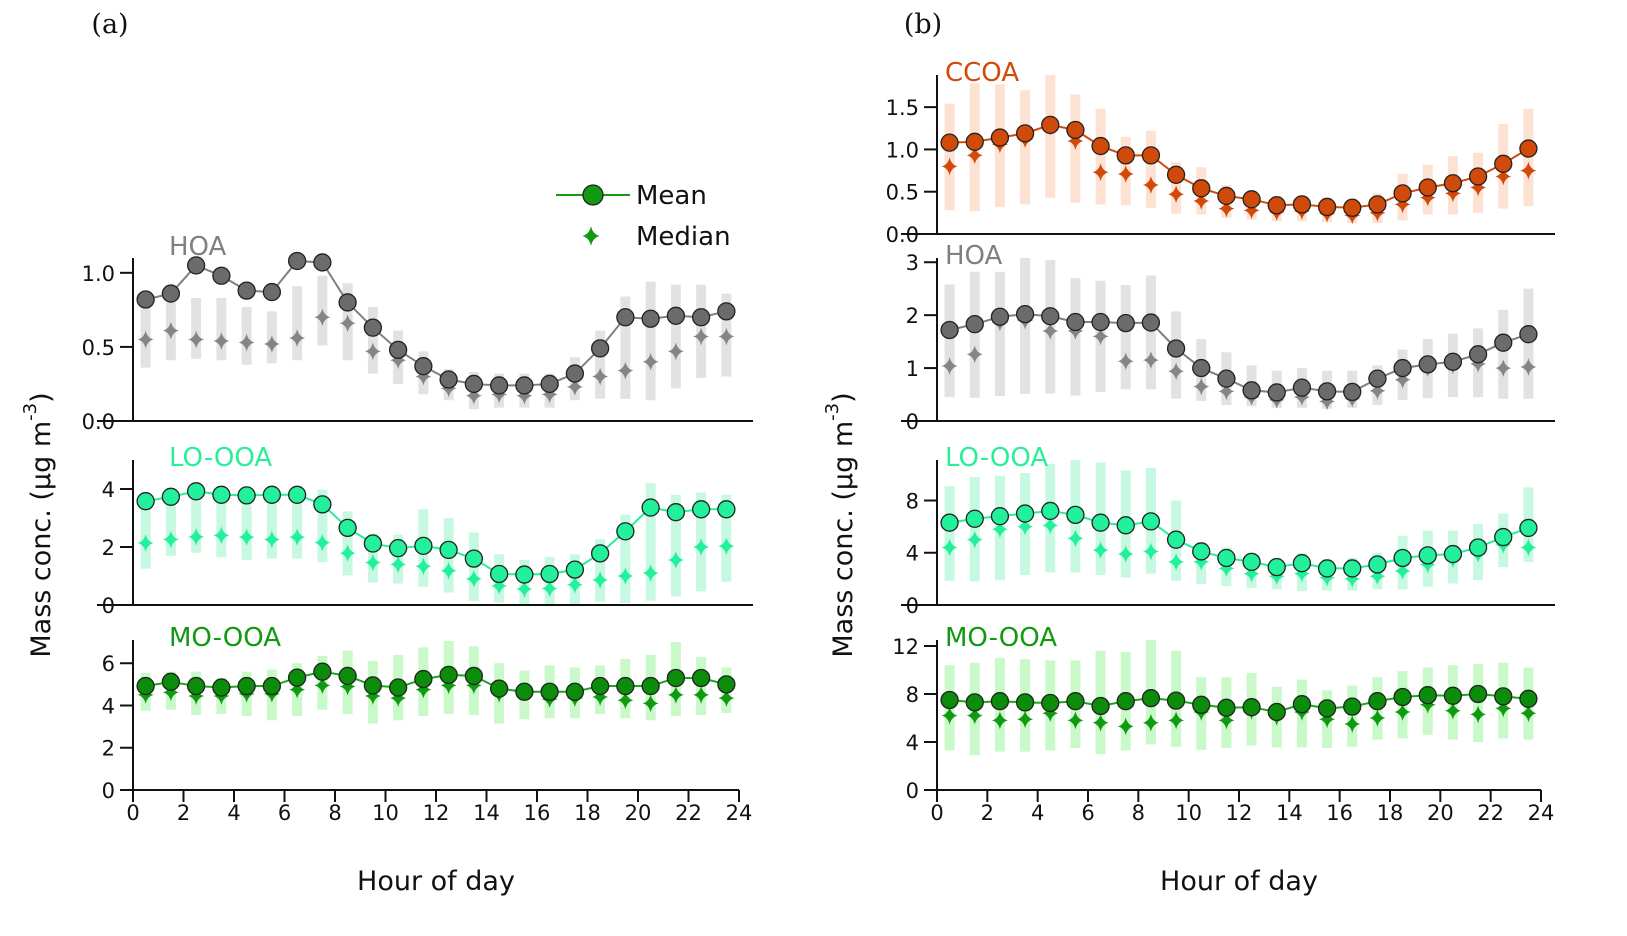  What do you see at coordinates (683, 237) in the screenshot?
I see `legend-median-label: Median` at bounding box center [683, 237].